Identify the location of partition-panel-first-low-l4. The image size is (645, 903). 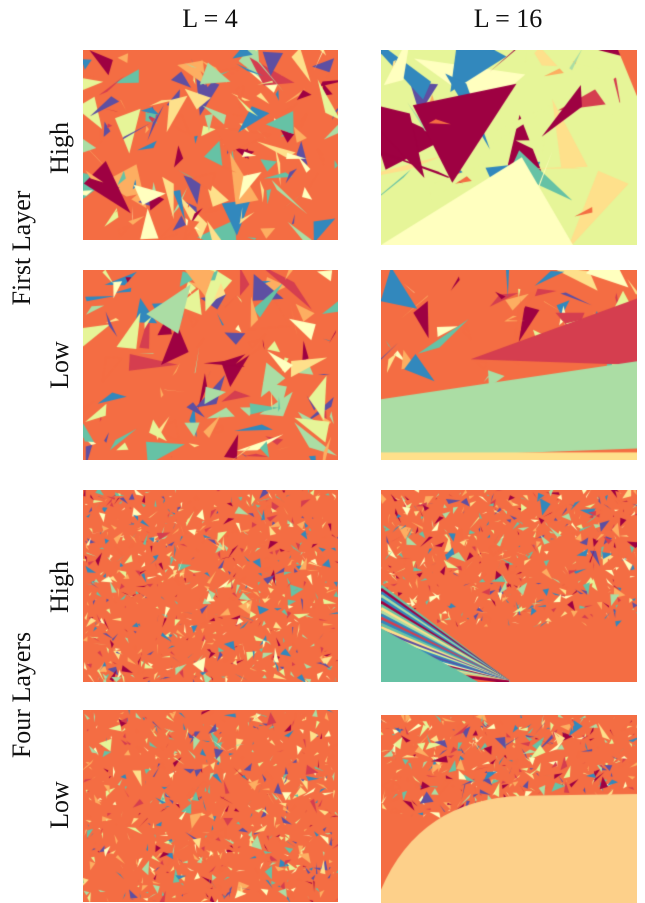
(210, 365).